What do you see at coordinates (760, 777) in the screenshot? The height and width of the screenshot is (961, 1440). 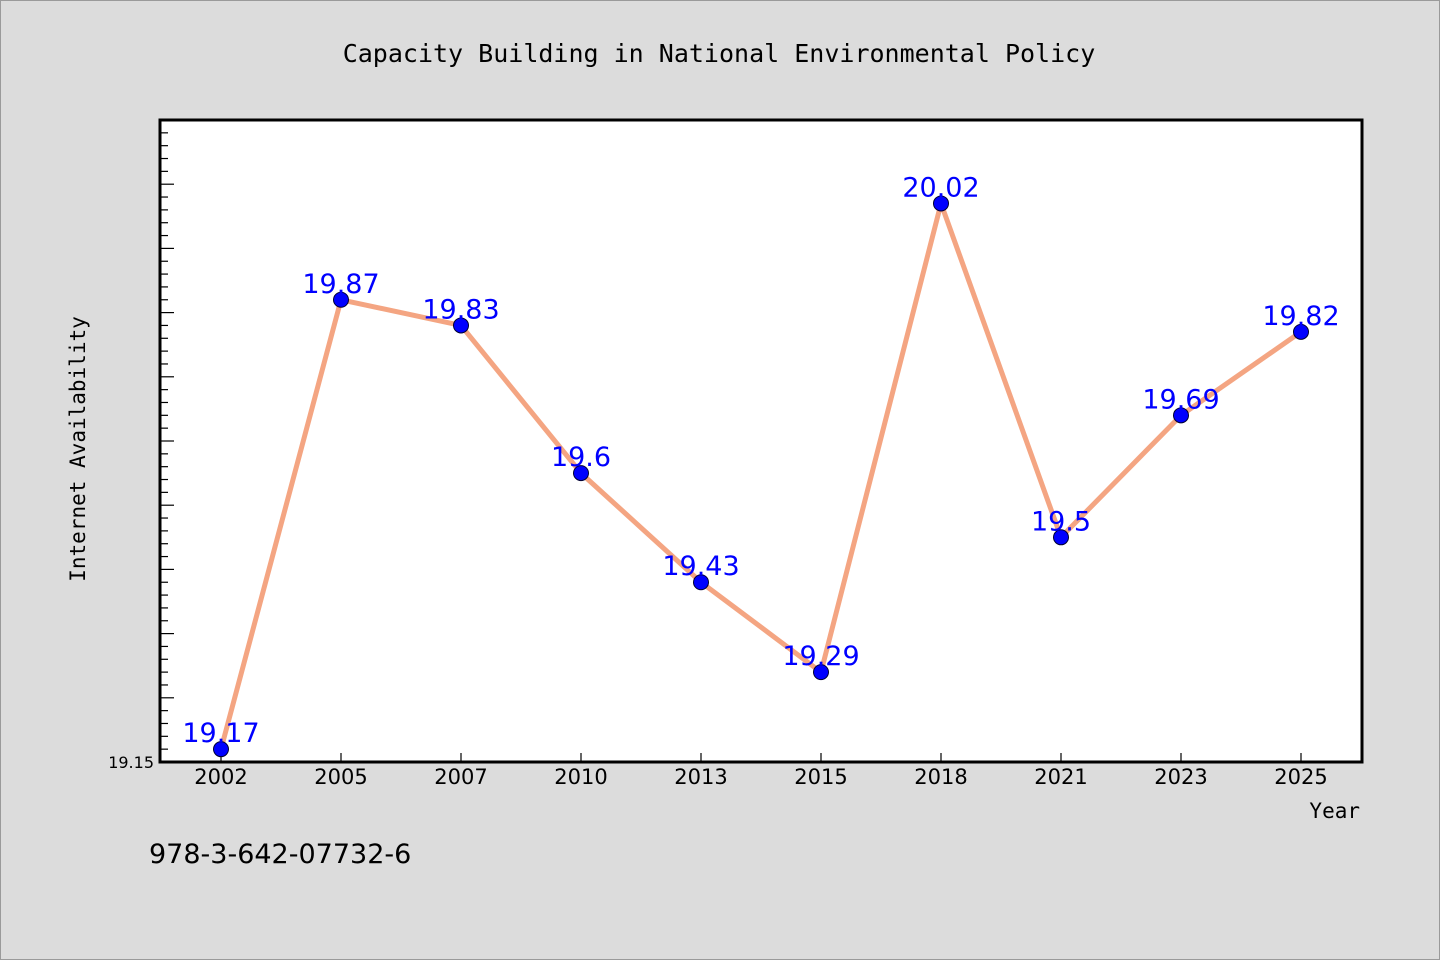 I see `x-axis-tick-labels: 2002 2005 2007 2010 2013 2015 2018 2021 2023 2025` at bounding box center [760, 777].